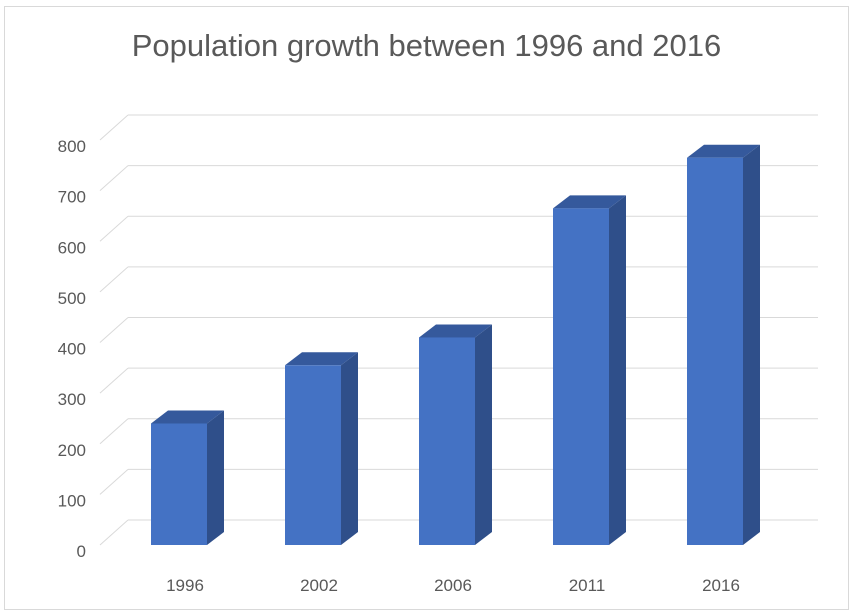 The image size is (853, 615). Describe the element at coordinates (72, 146) in the screenshot. I see `y-tick-label: 800` at that location.